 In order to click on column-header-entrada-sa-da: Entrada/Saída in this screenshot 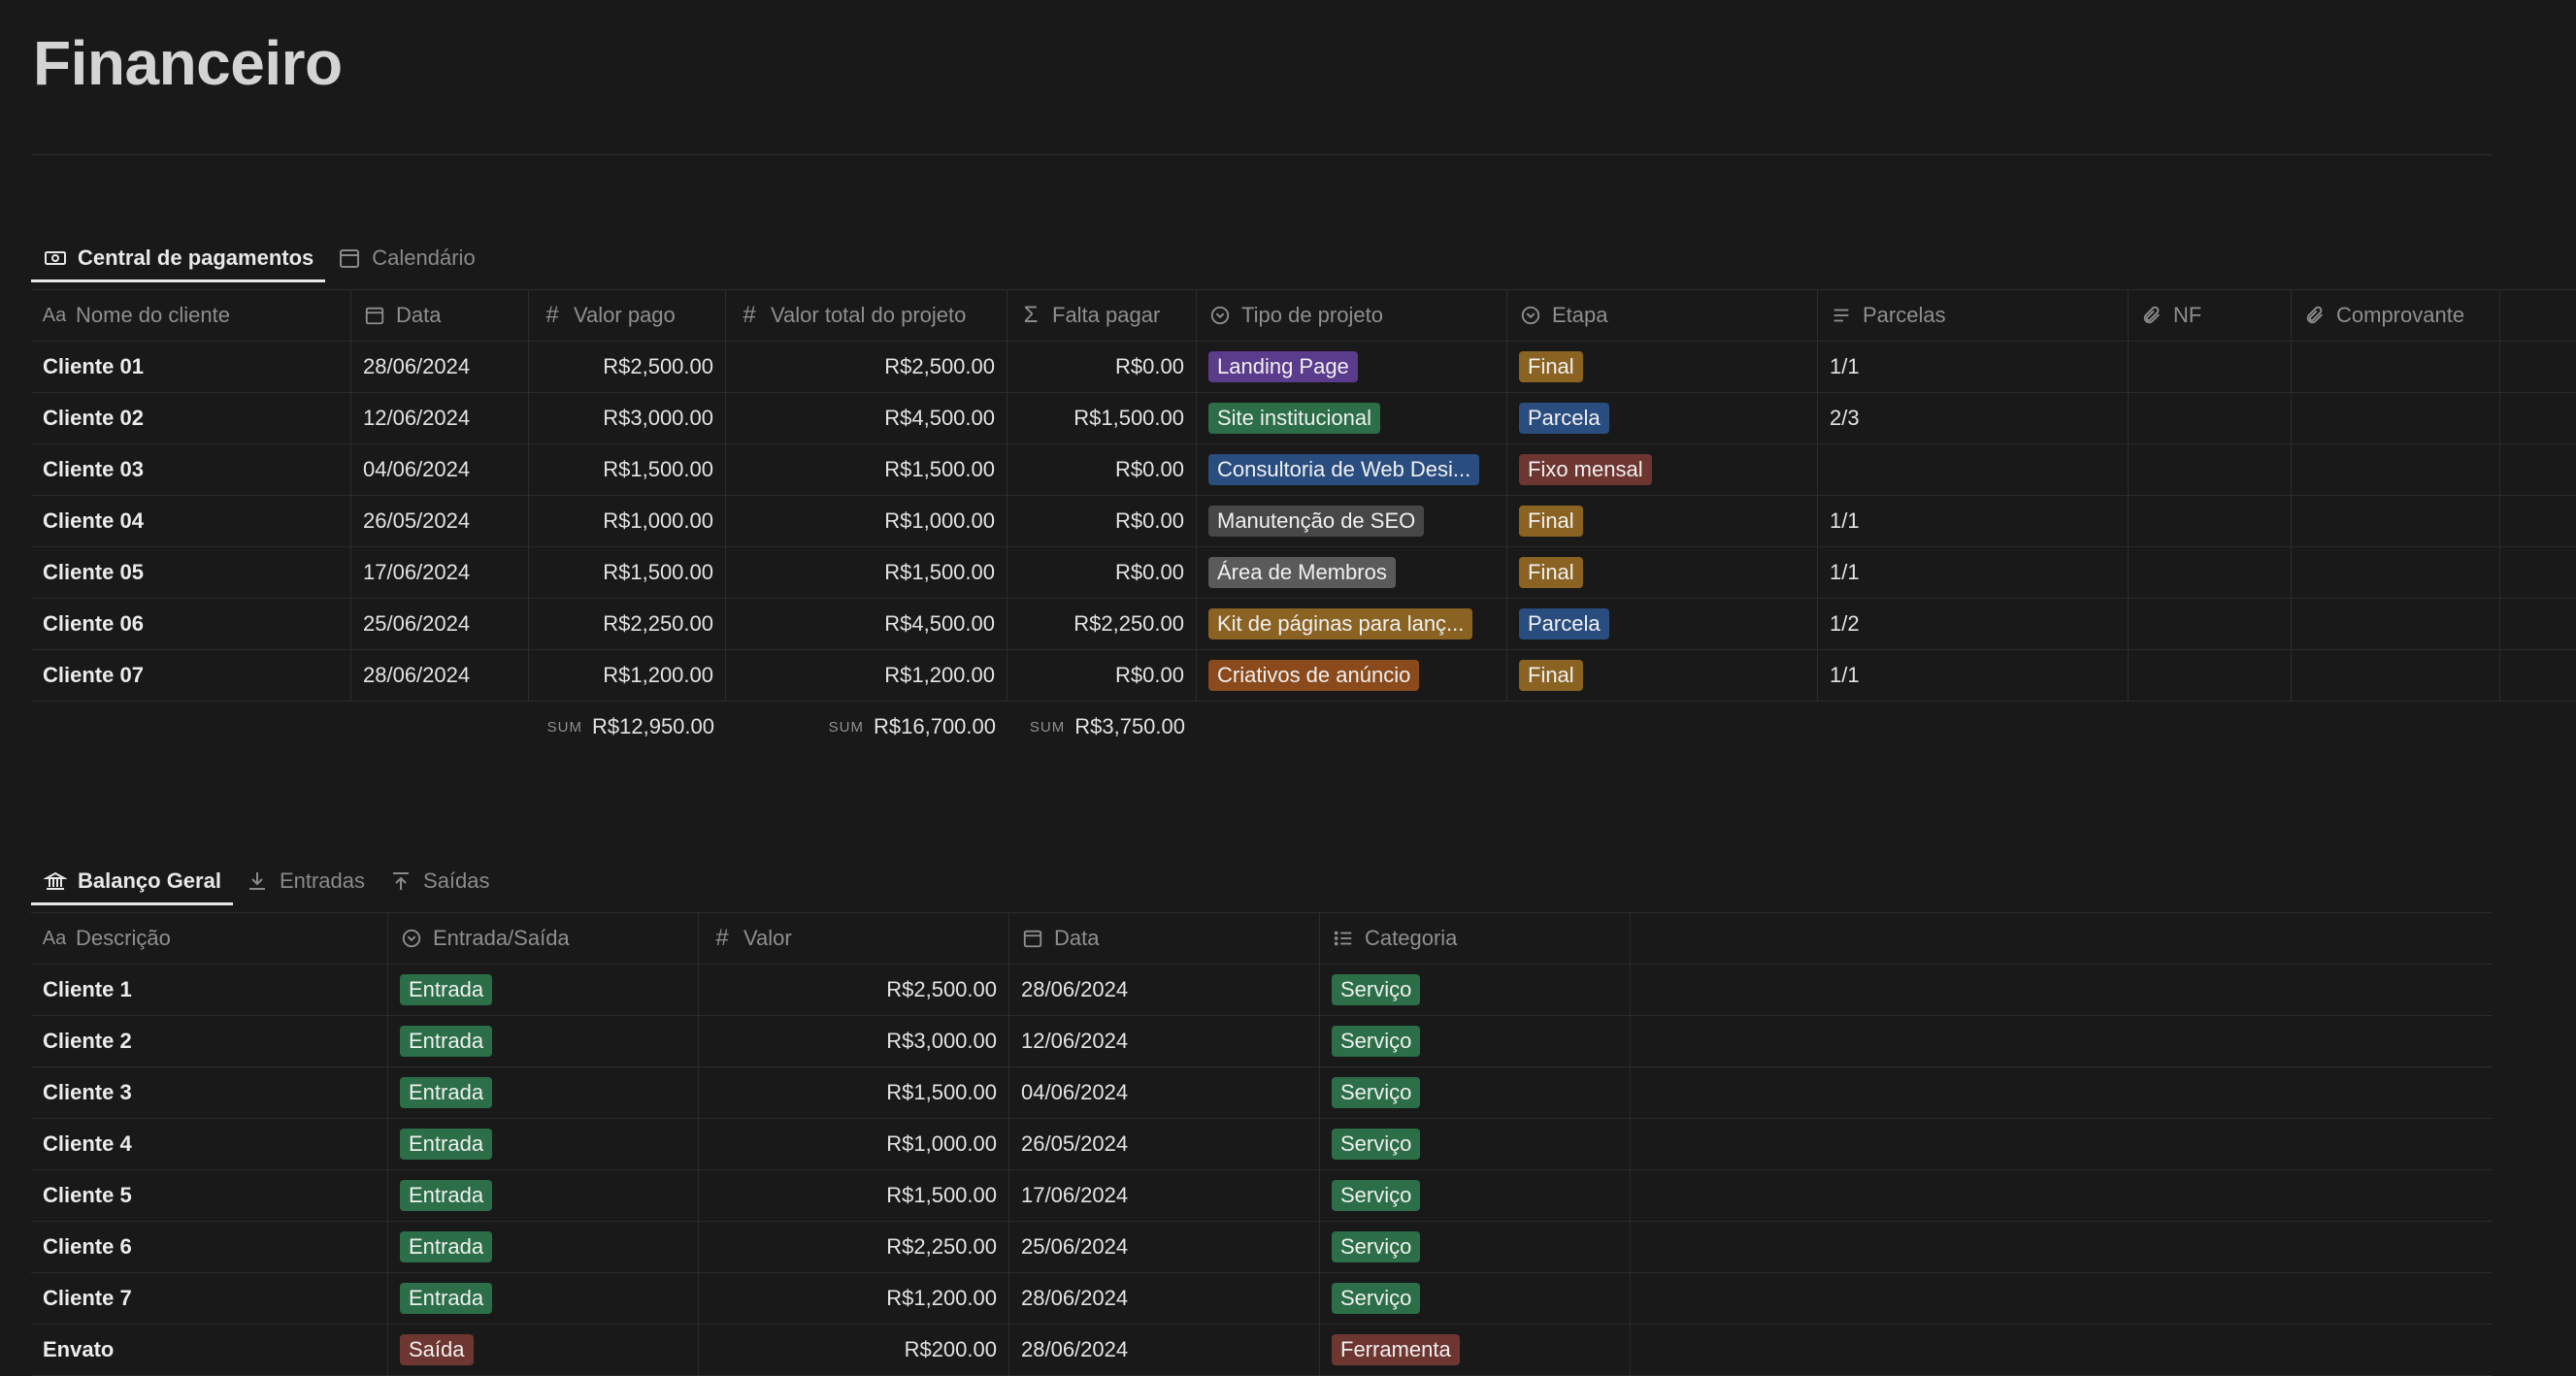, I will do `click(543, 938)`.